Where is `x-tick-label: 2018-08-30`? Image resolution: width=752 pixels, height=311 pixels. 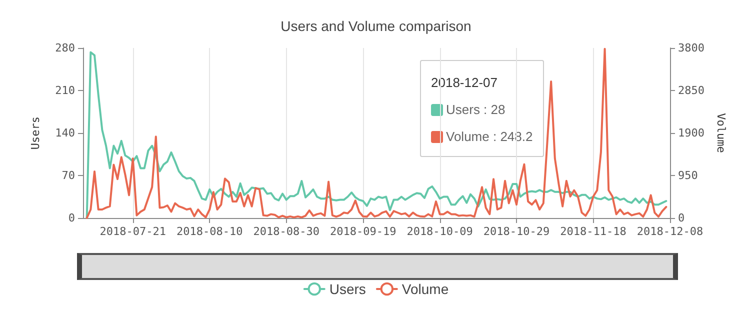
x-tick-label: 2018-08-30 is located at coordinates (286, 231).